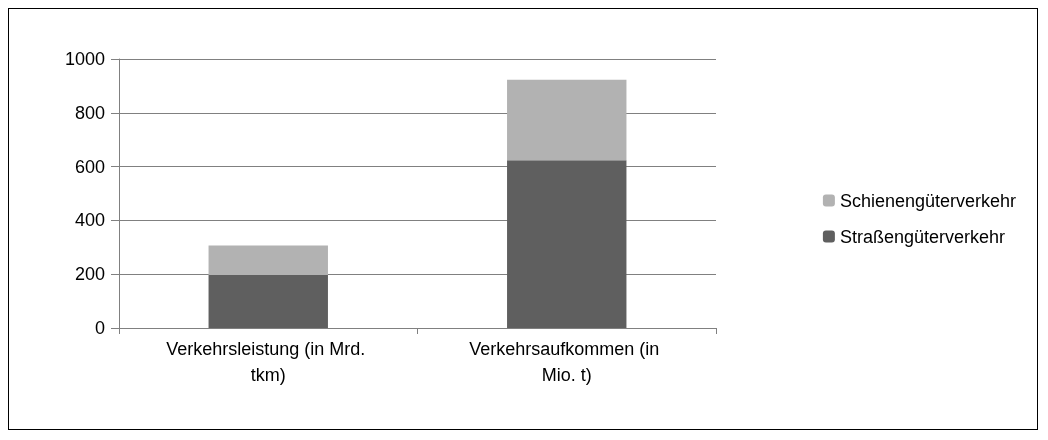 Image resolution: width=1048 pixels, height=440 pixels. I want to click on y-tick-label: 800, so click(89, 112).